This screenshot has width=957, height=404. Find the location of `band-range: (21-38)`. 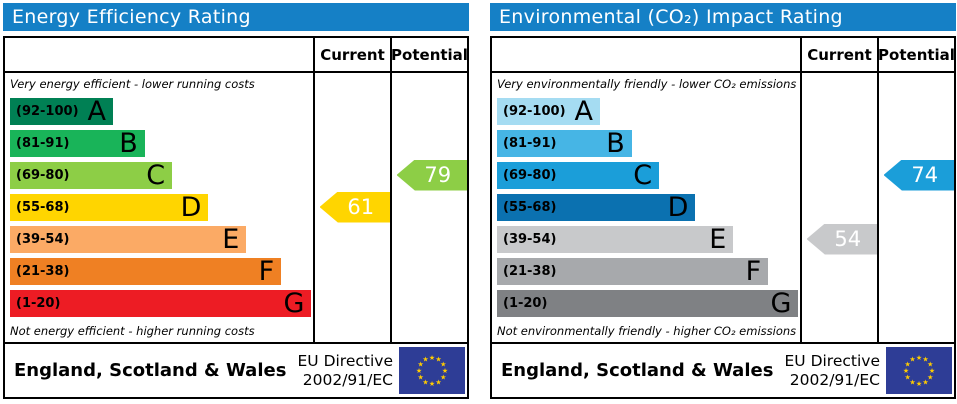

band-range: (21-38) is located at coordinates (530, 271).